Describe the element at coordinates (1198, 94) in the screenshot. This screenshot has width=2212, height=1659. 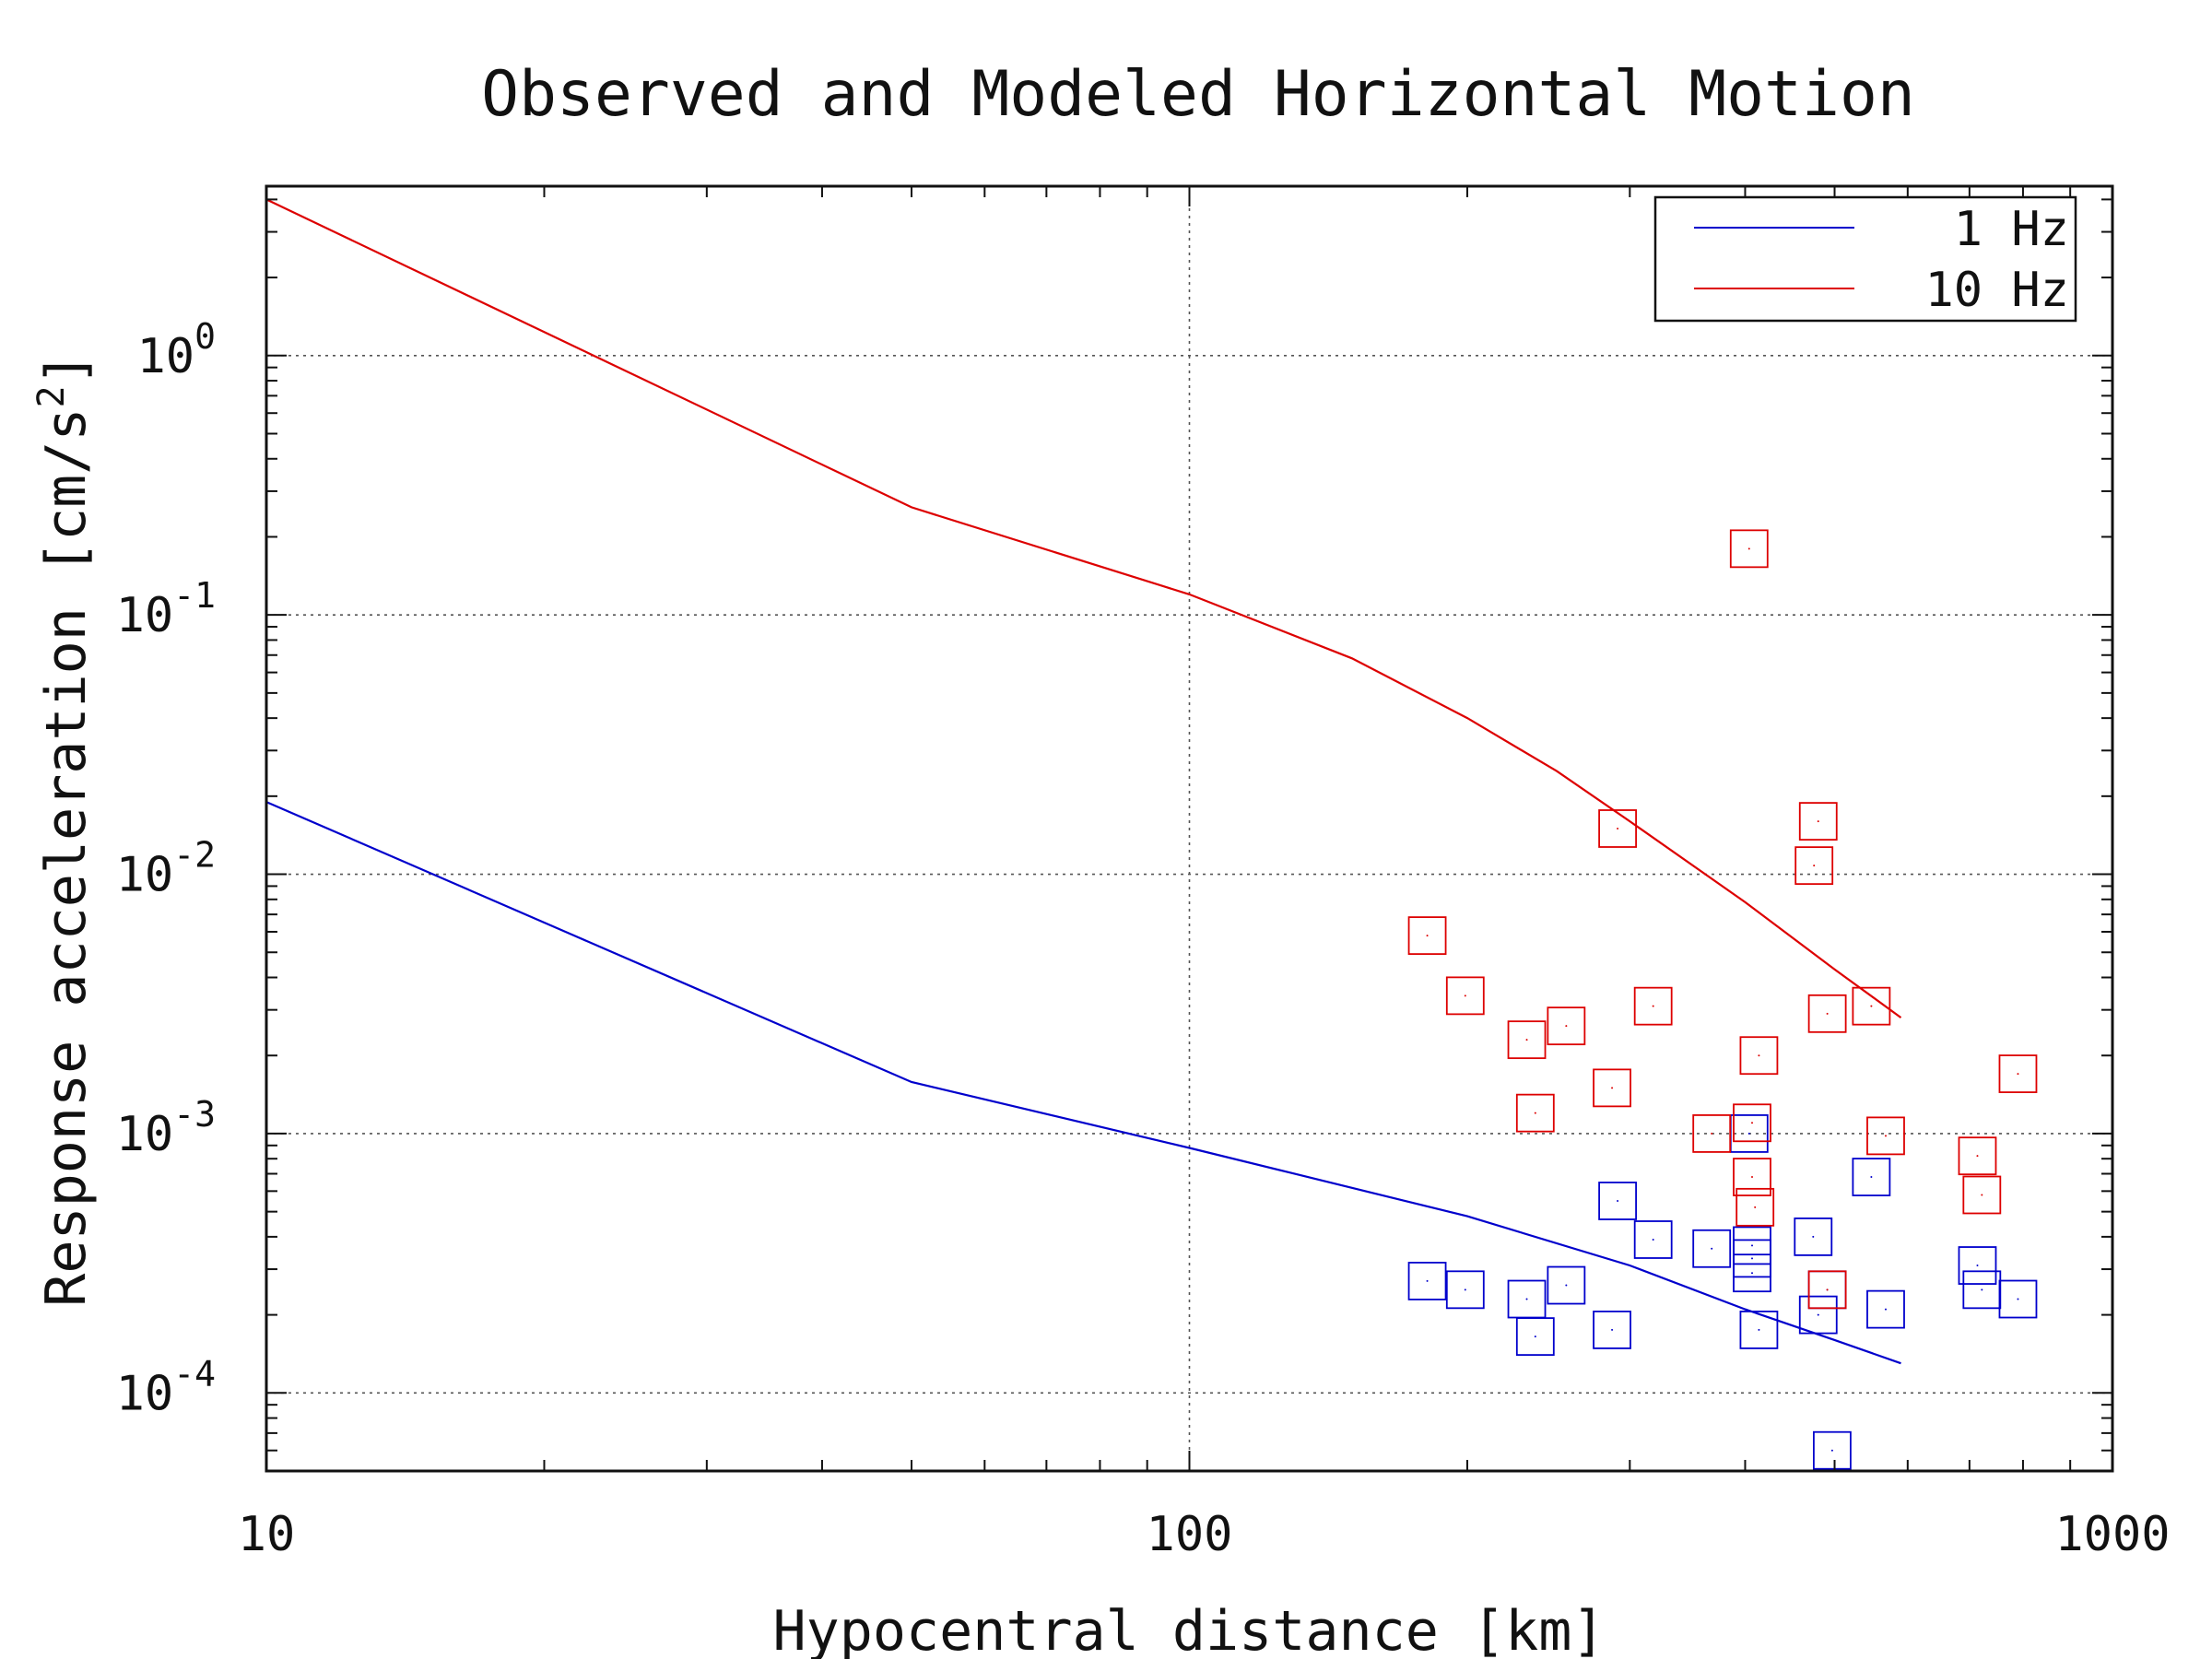
I see `chart-title: Observed and Modeled Horizontal Motion` at that location.